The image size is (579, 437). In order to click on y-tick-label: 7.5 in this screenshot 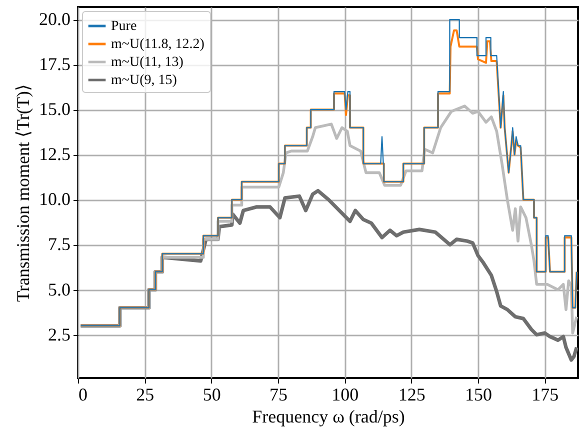, I will do `click(59, 244)`.